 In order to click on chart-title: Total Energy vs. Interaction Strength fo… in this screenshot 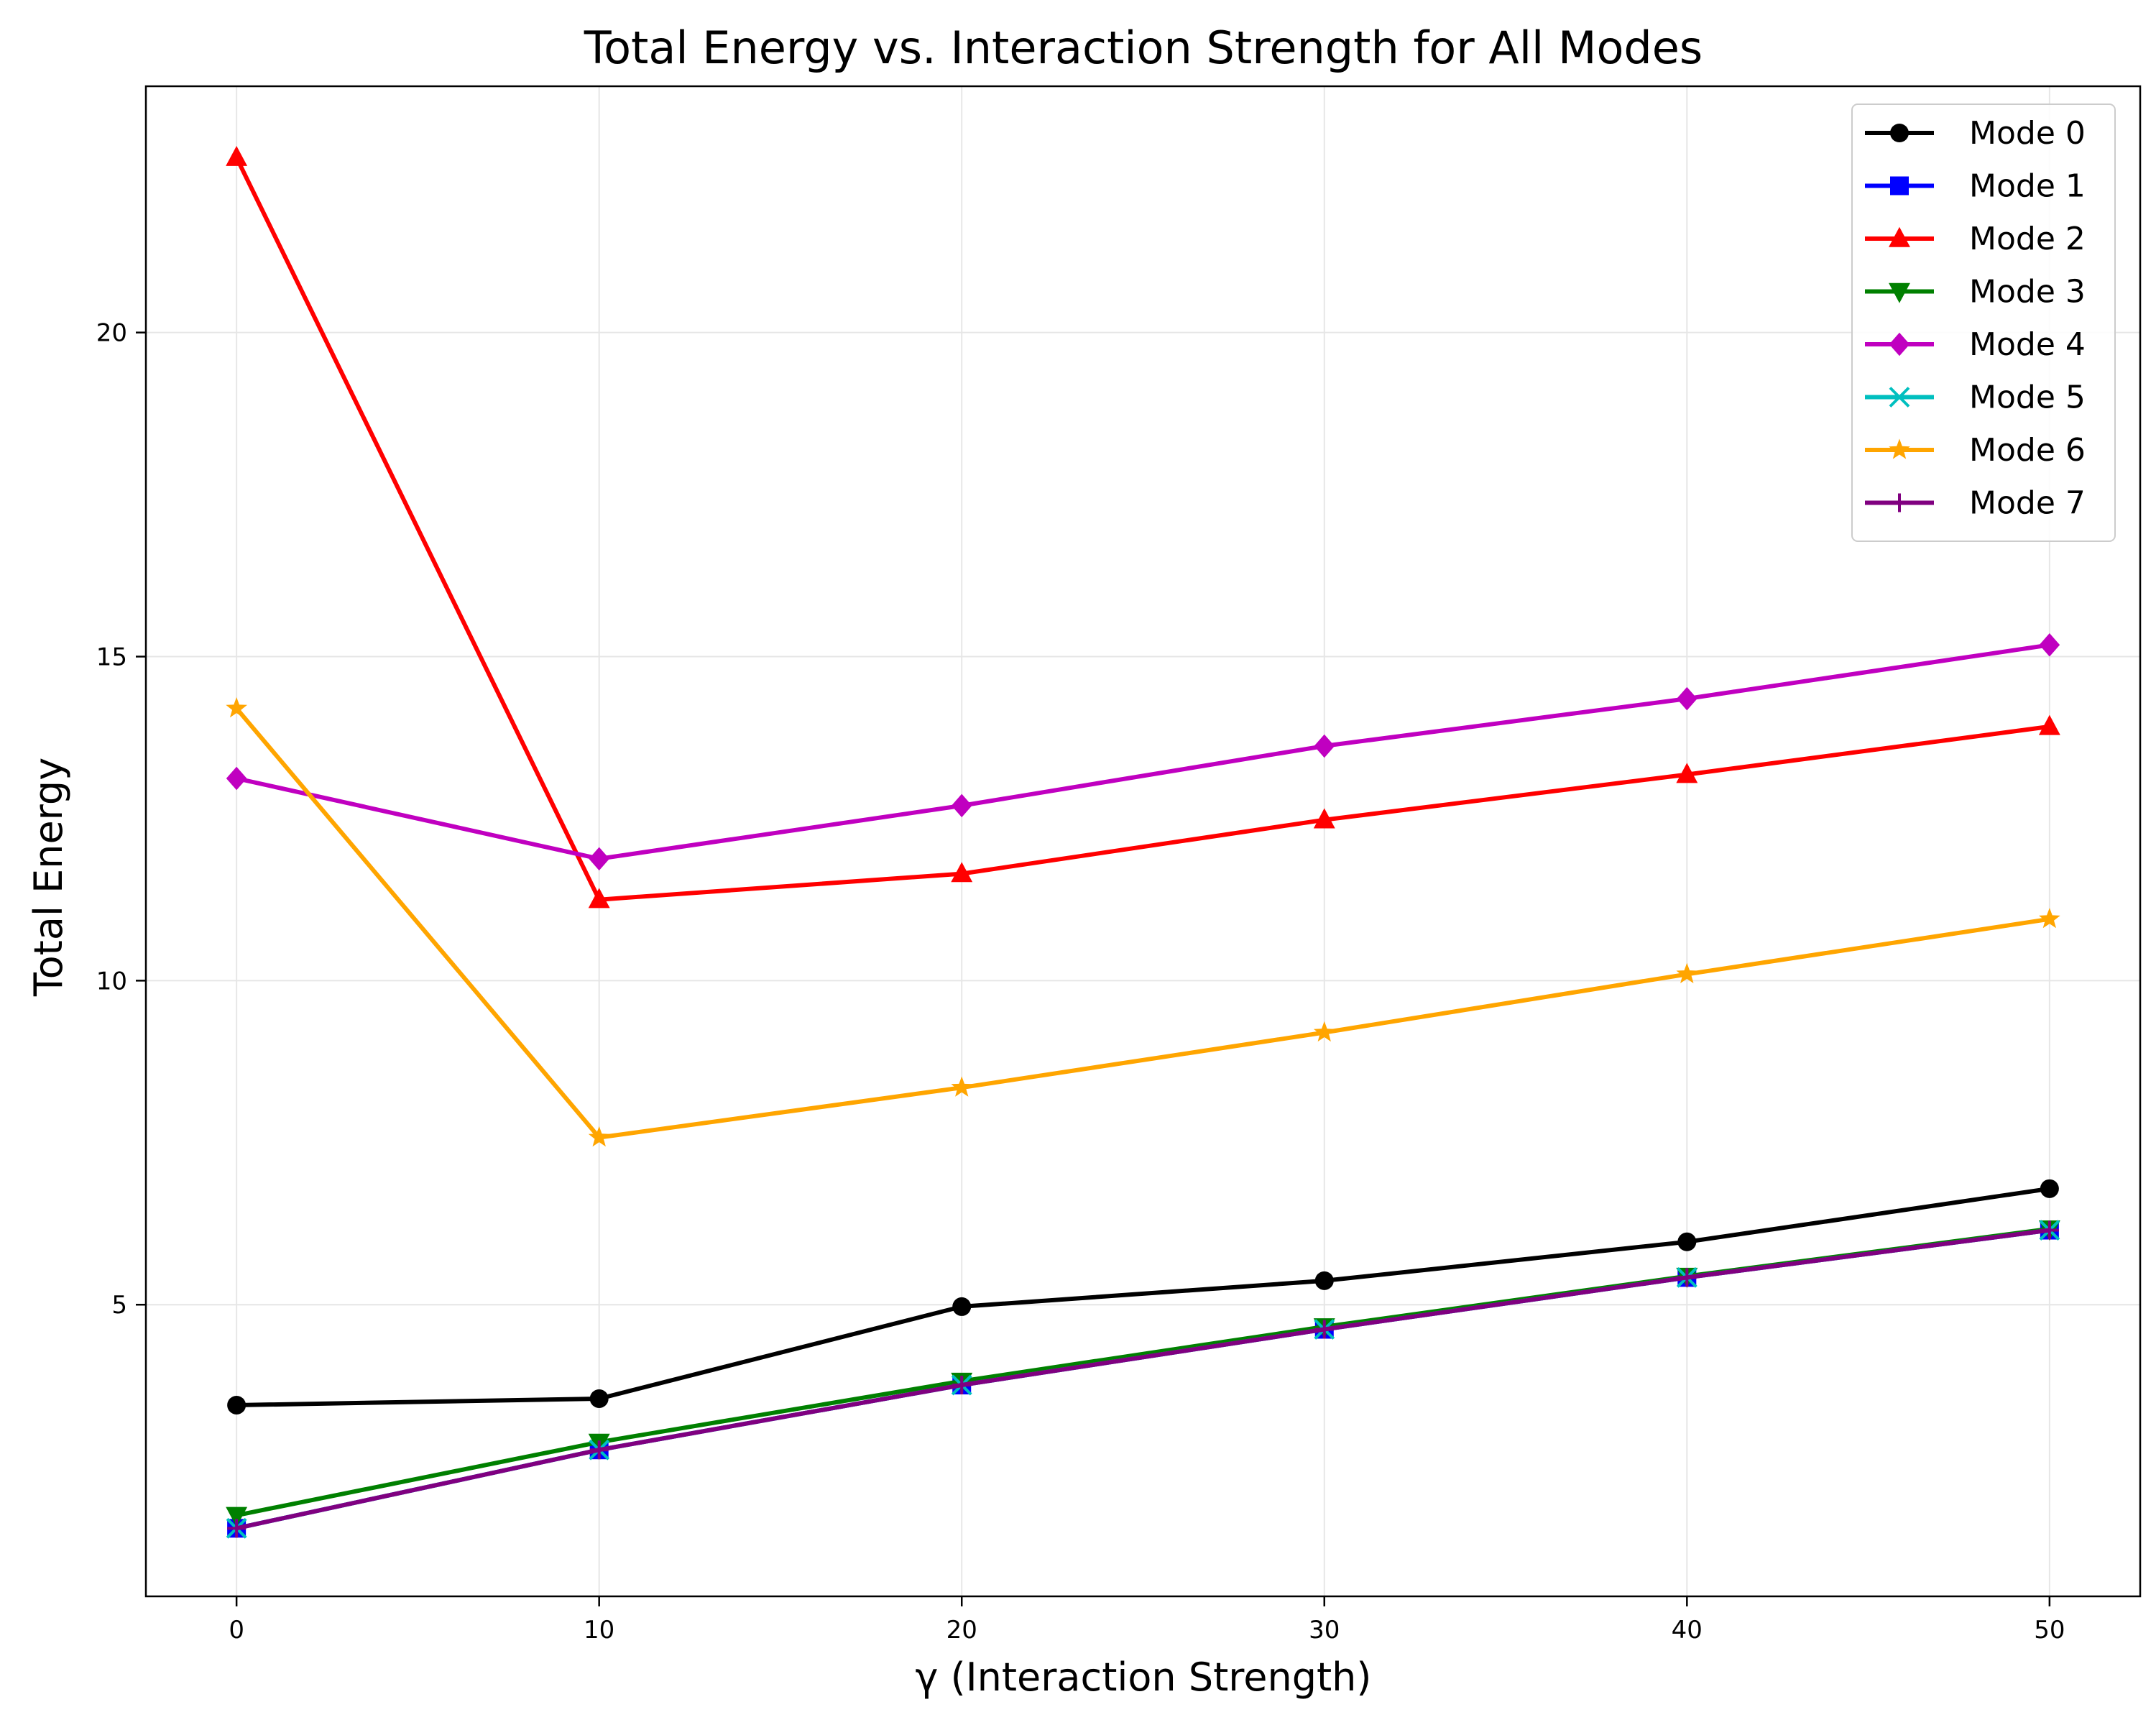, I will do `click(1143, 48)`.